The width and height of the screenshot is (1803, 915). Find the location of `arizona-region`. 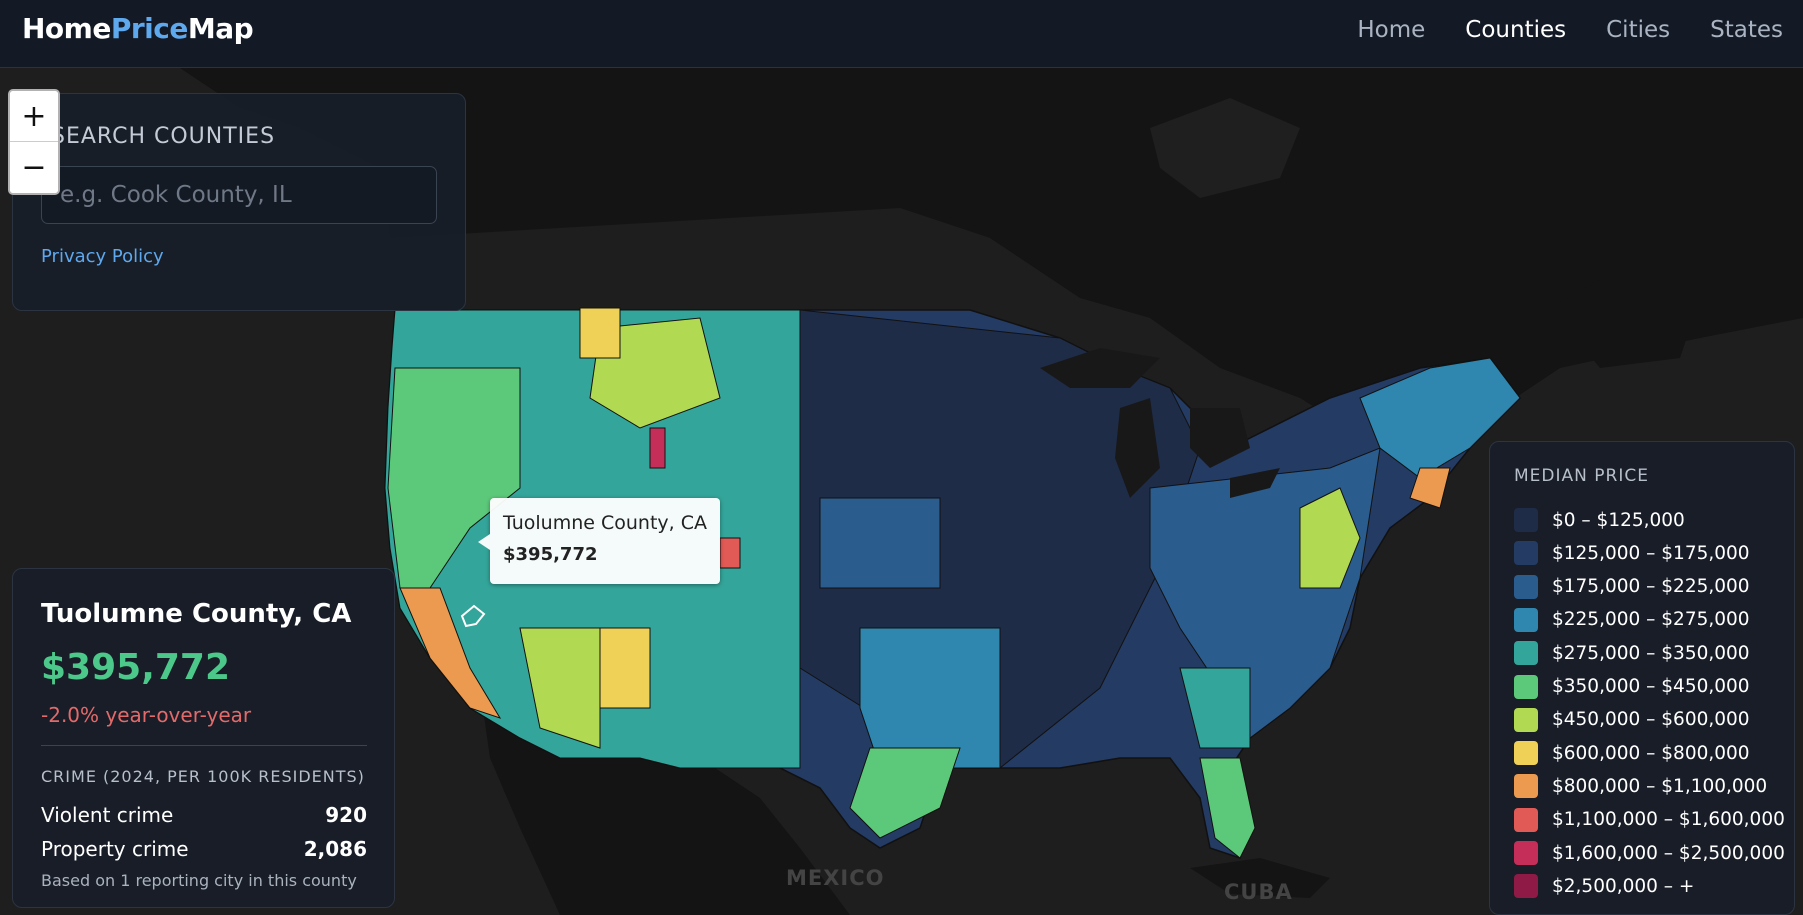

arizona-region is located at coordinates (560, 688).